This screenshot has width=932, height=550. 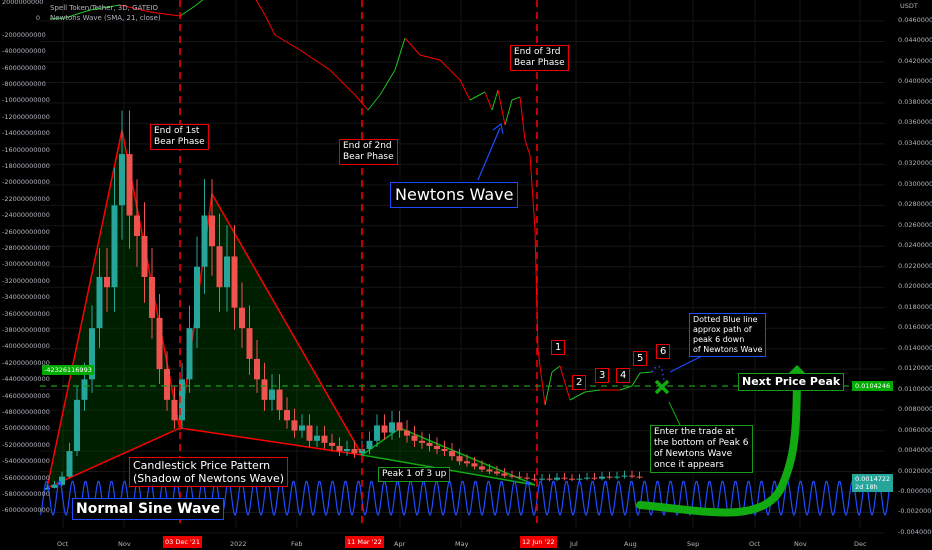 I want to click on right-axis-tick: -0.0040000, so click(x=915, y=531).